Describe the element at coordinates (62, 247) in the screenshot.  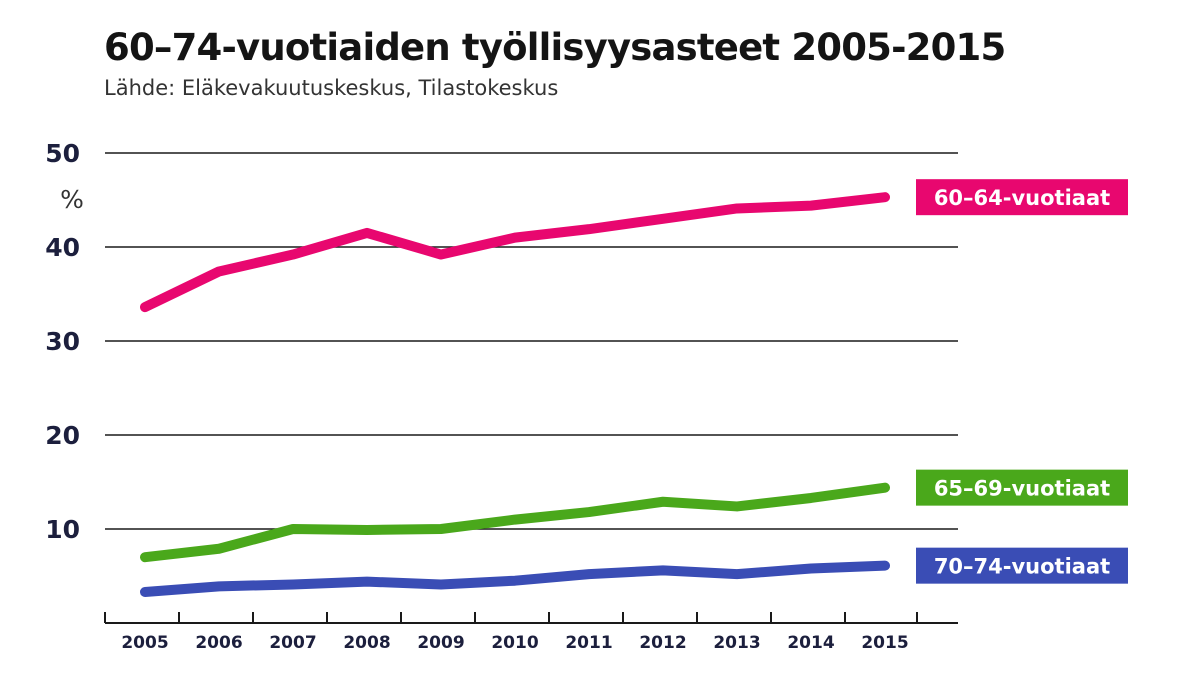
I see `y-tick-label-40: 40` at that location.